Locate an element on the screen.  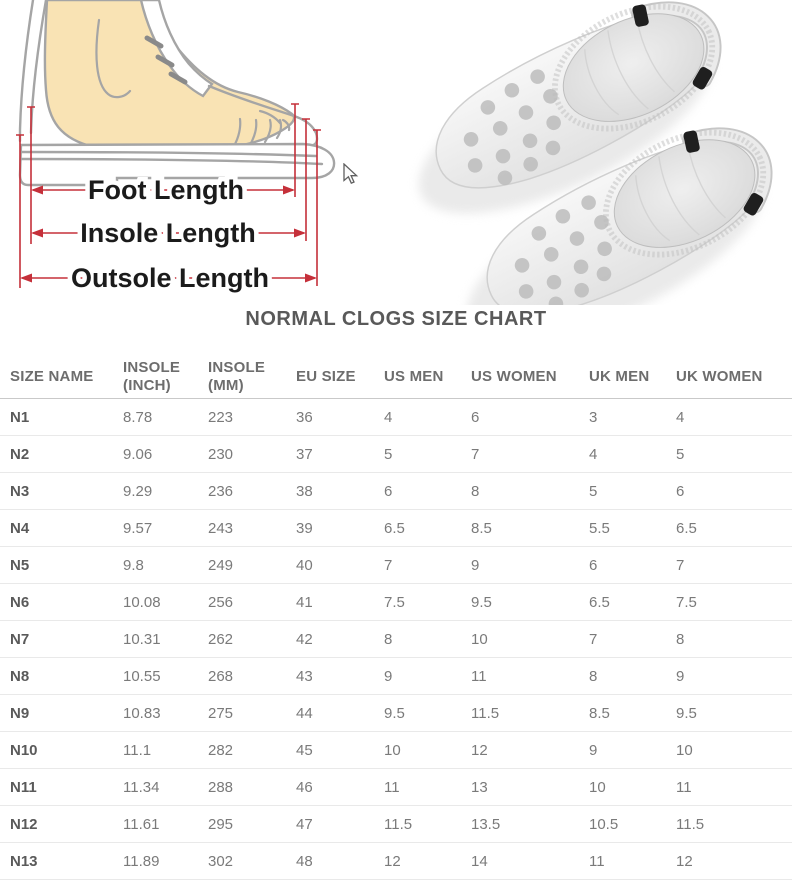
size-value-cell: 295 is located at coordinates (252, 824).